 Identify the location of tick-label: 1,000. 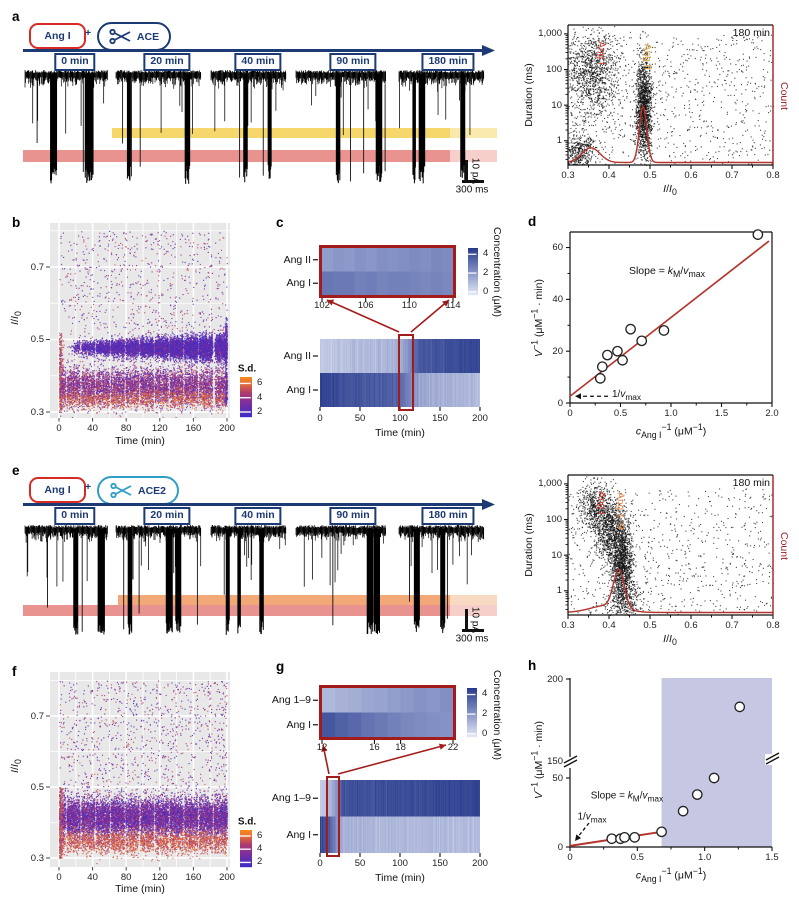
(550, 34).